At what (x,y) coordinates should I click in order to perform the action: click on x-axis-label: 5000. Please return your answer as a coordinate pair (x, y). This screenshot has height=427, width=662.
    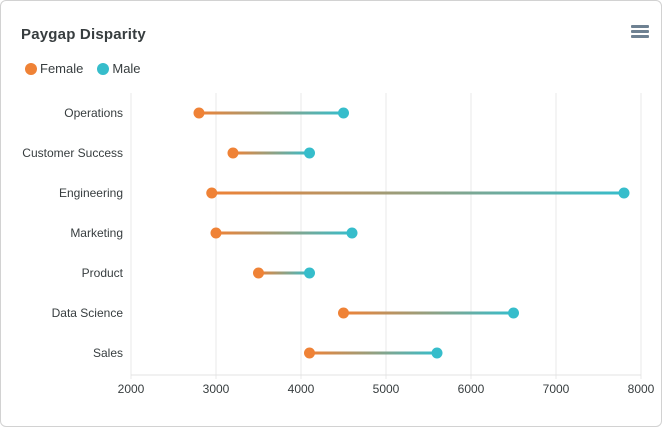
    Looking at the image, I should click on (386, 389).